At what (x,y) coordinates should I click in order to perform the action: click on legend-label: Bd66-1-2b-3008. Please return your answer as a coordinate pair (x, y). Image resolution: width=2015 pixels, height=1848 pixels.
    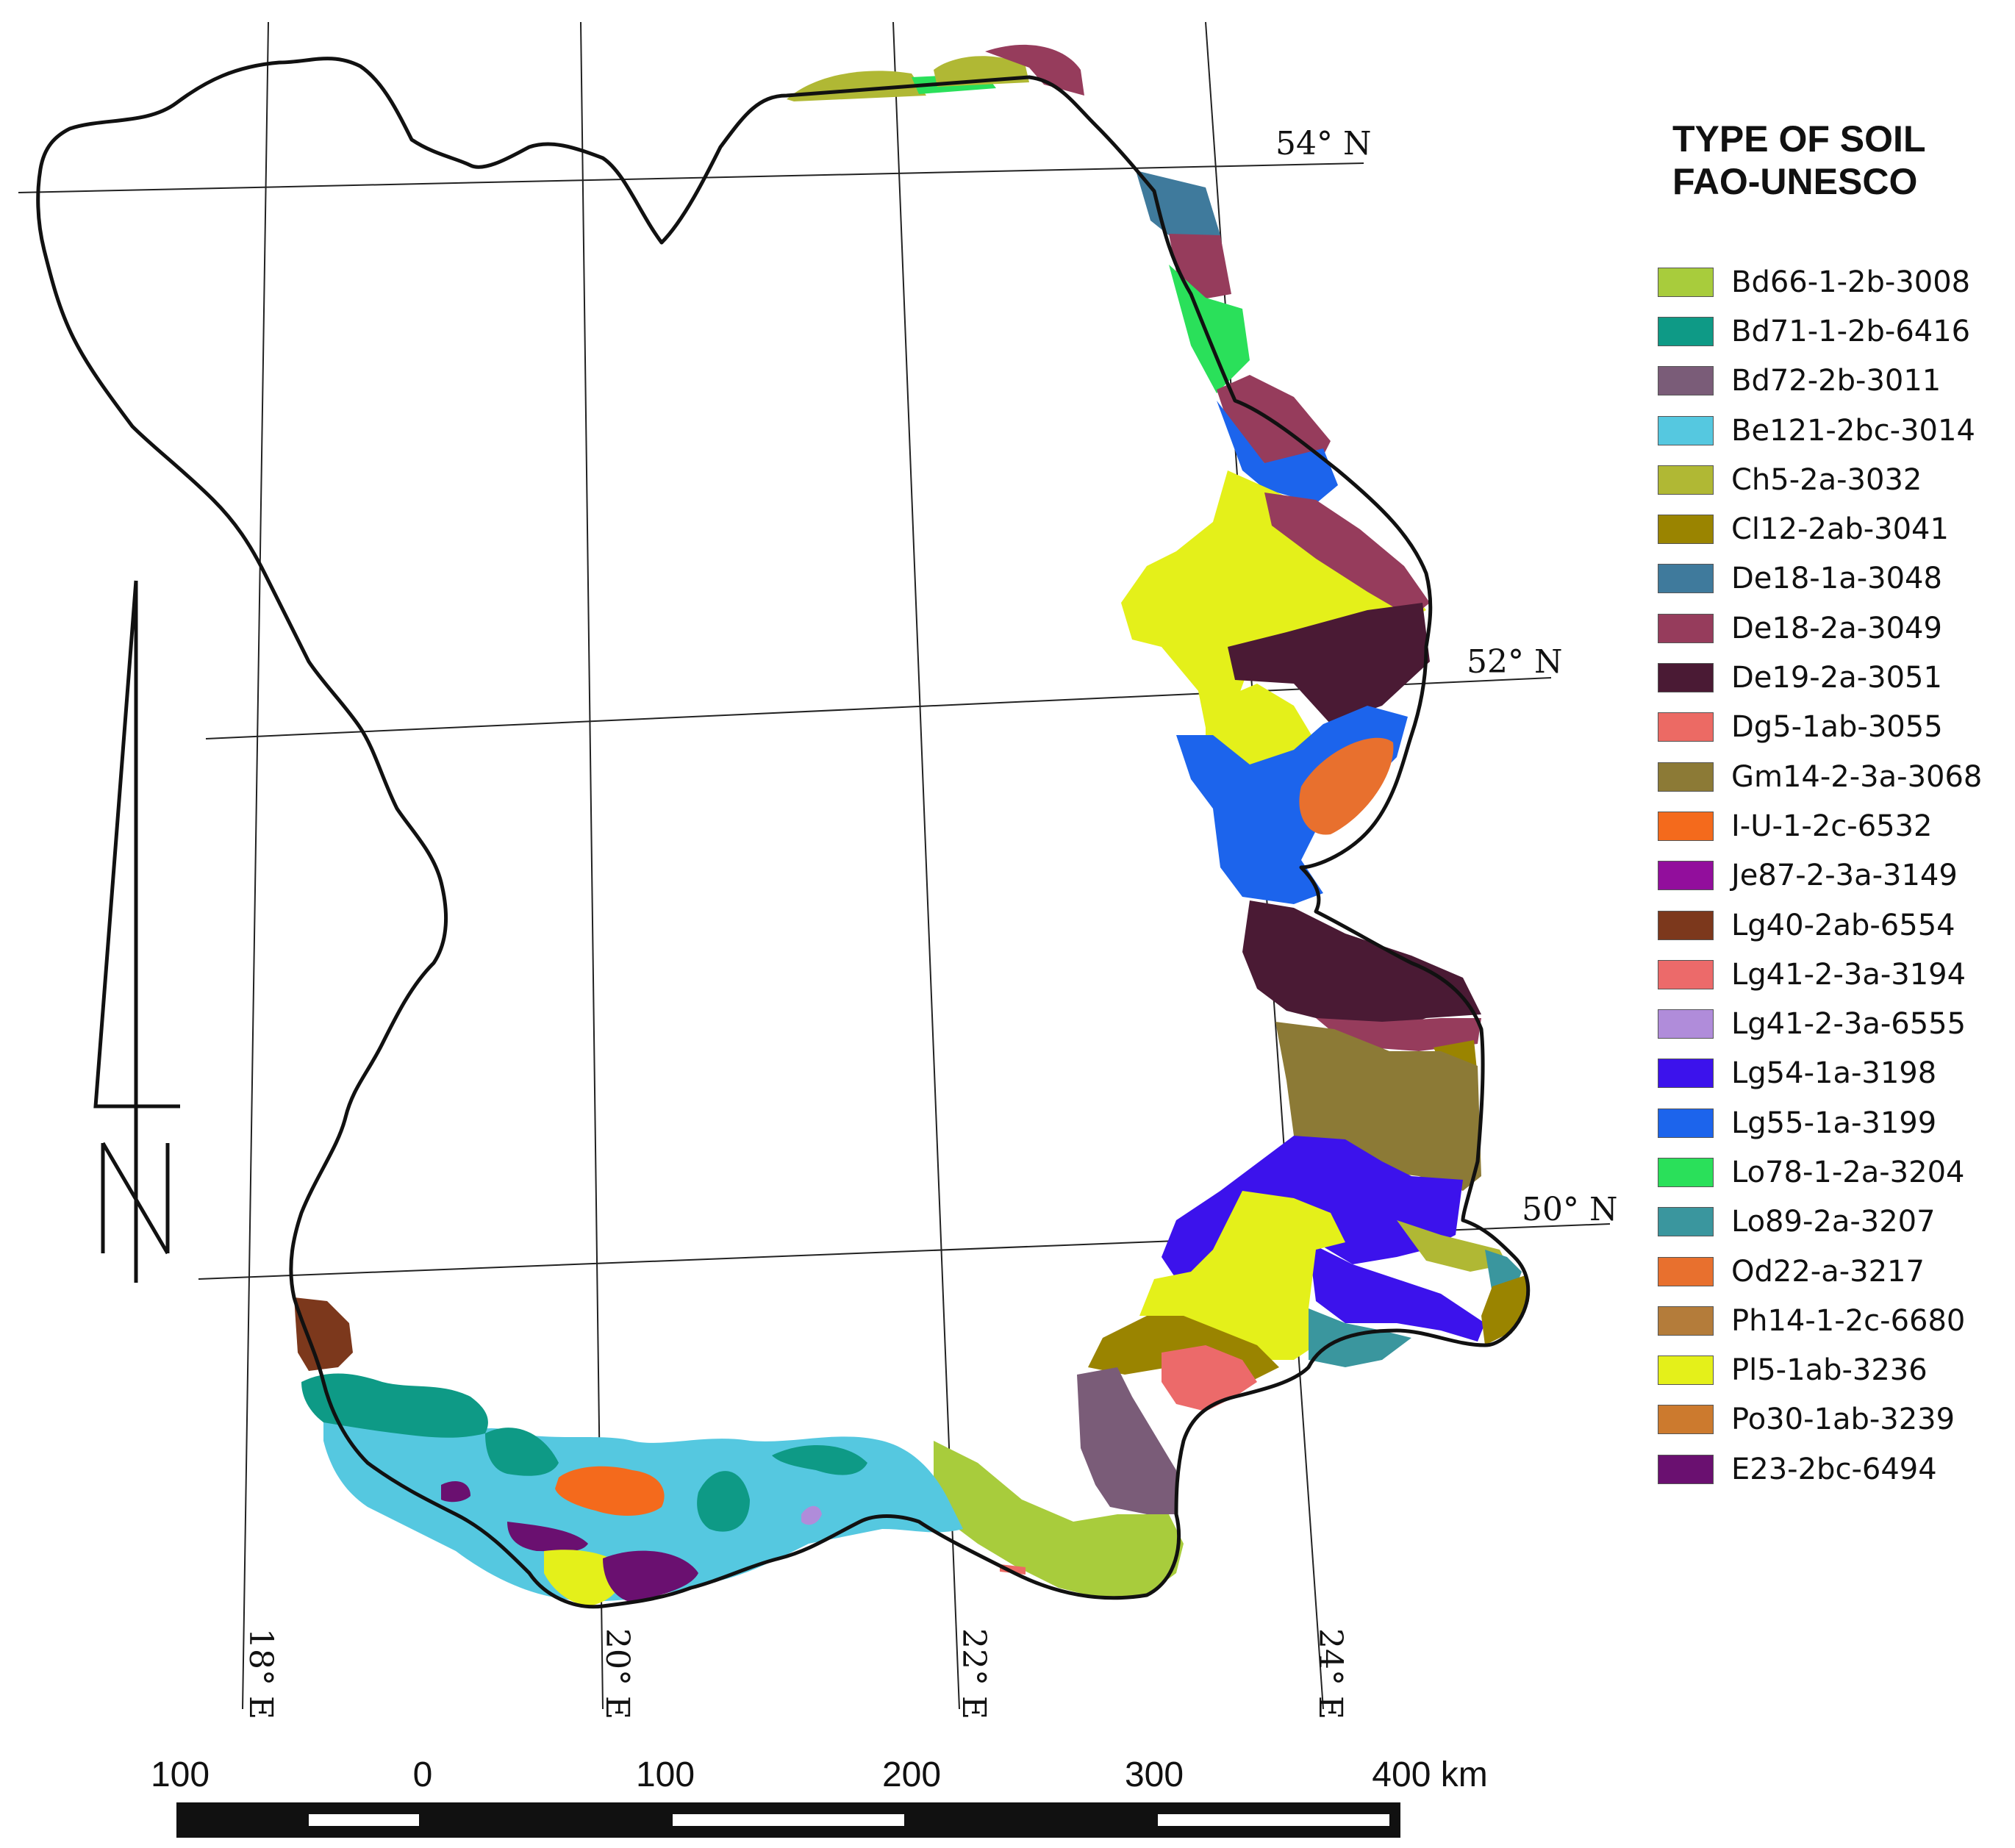
    Looking at the image, I should click on (1851, 282).